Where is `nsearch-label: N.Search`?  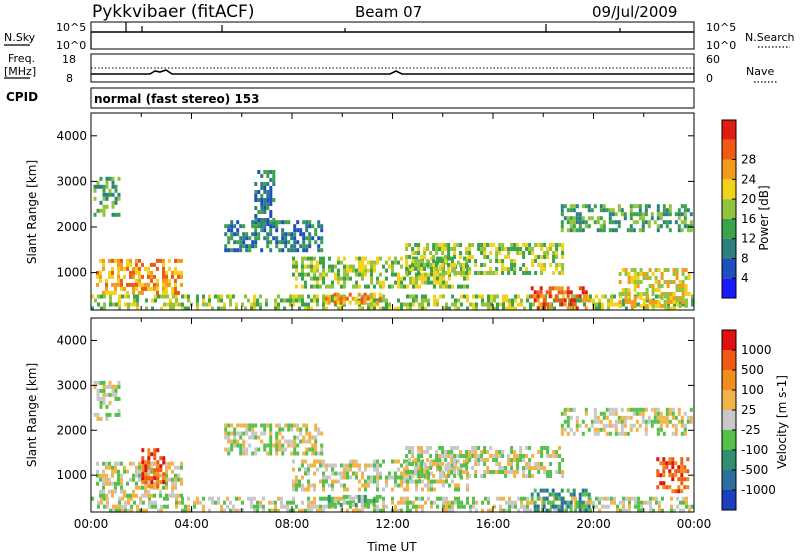 nsearch-label: N.Search is located at coordinates (770, 37).